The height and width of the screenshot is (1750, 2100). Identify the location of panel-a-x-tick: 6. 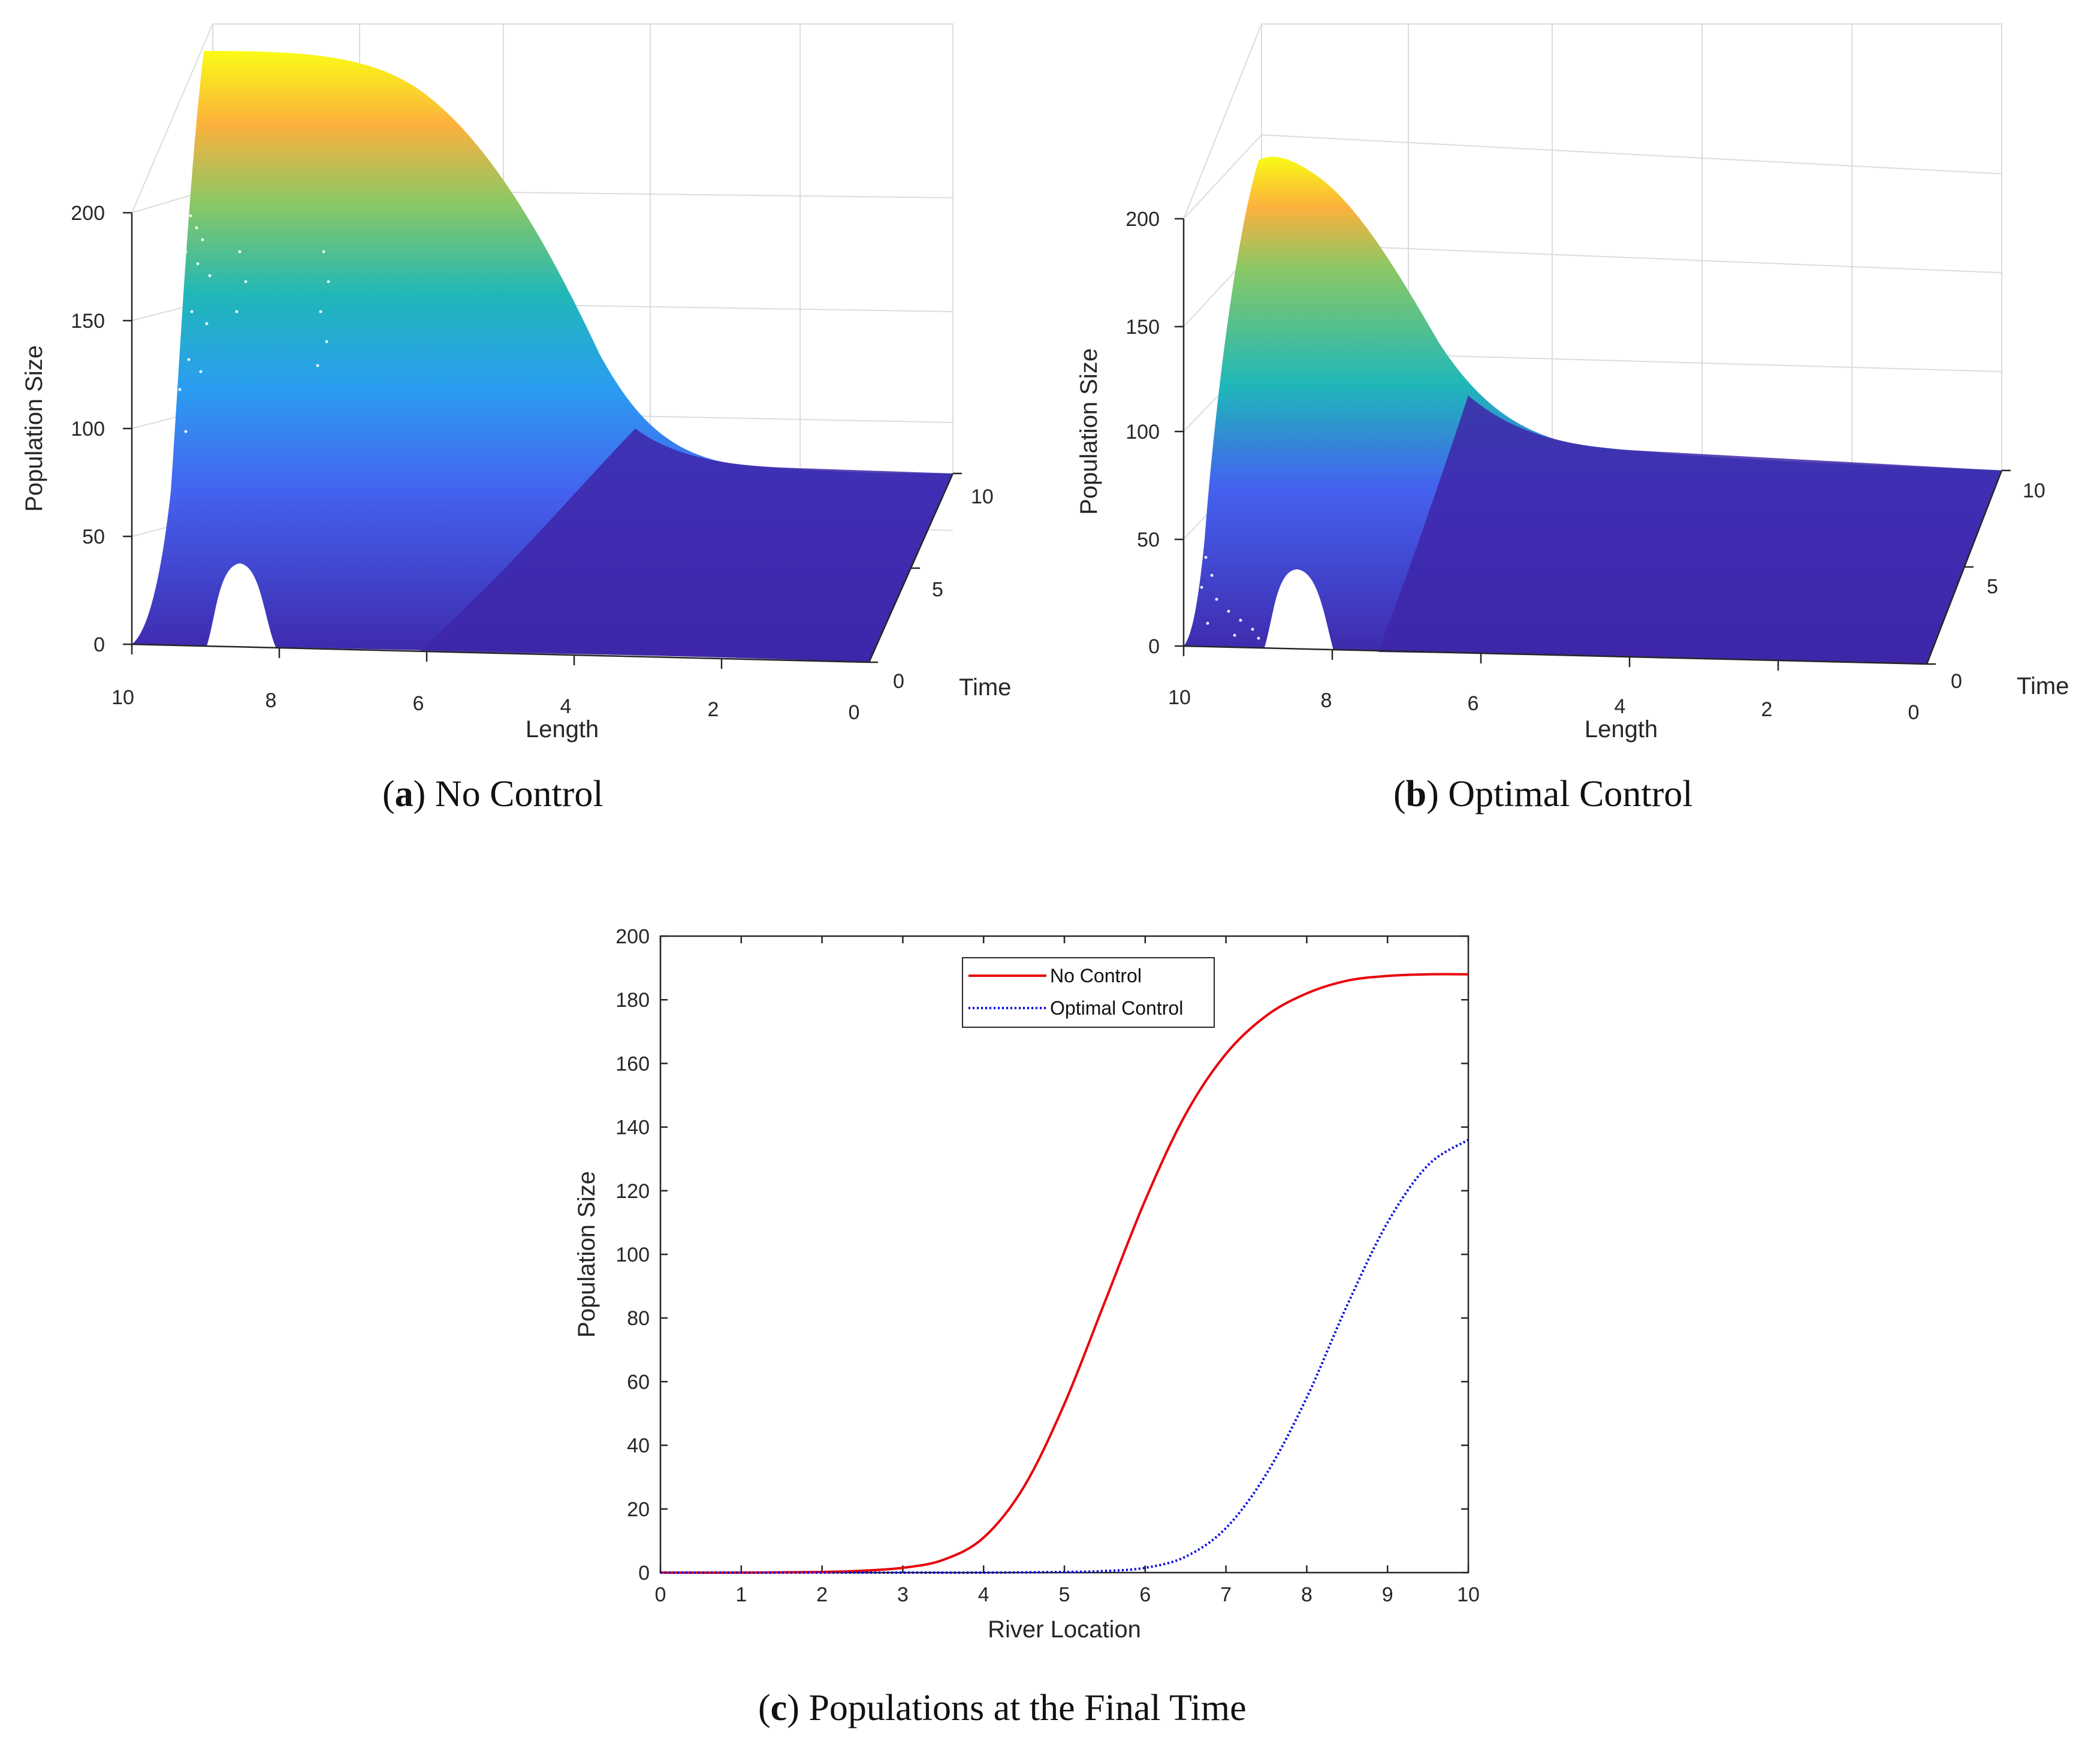
(418, 703).